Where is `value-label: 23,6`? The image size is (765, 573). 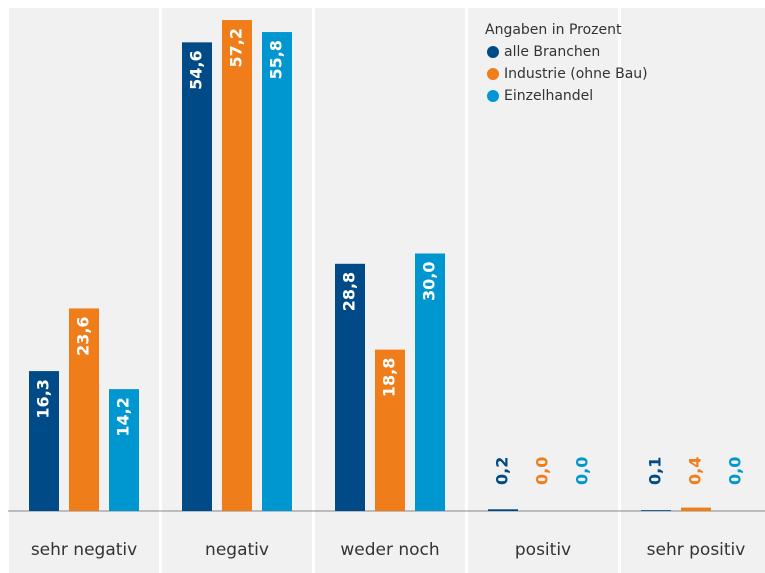 value-label: 23,6 is located at coordinates (83, 335).